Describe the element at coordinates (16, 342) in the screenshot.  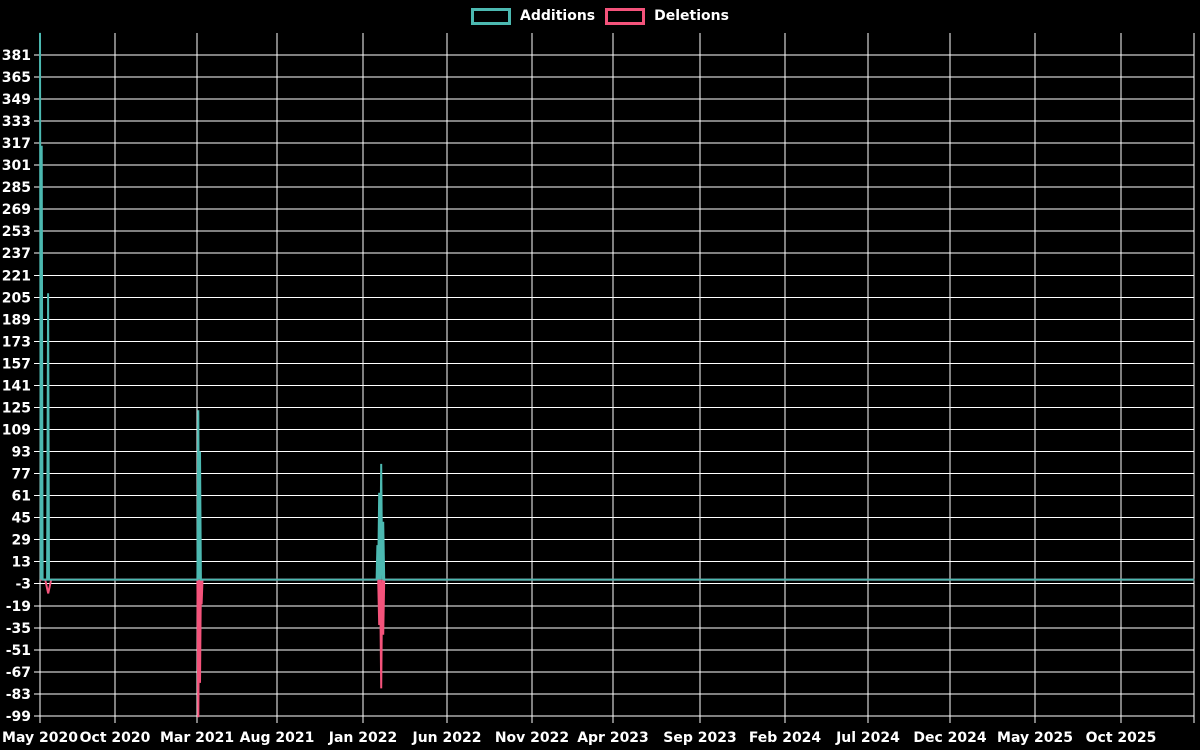
I see `y-tick-label: 173` at that location.